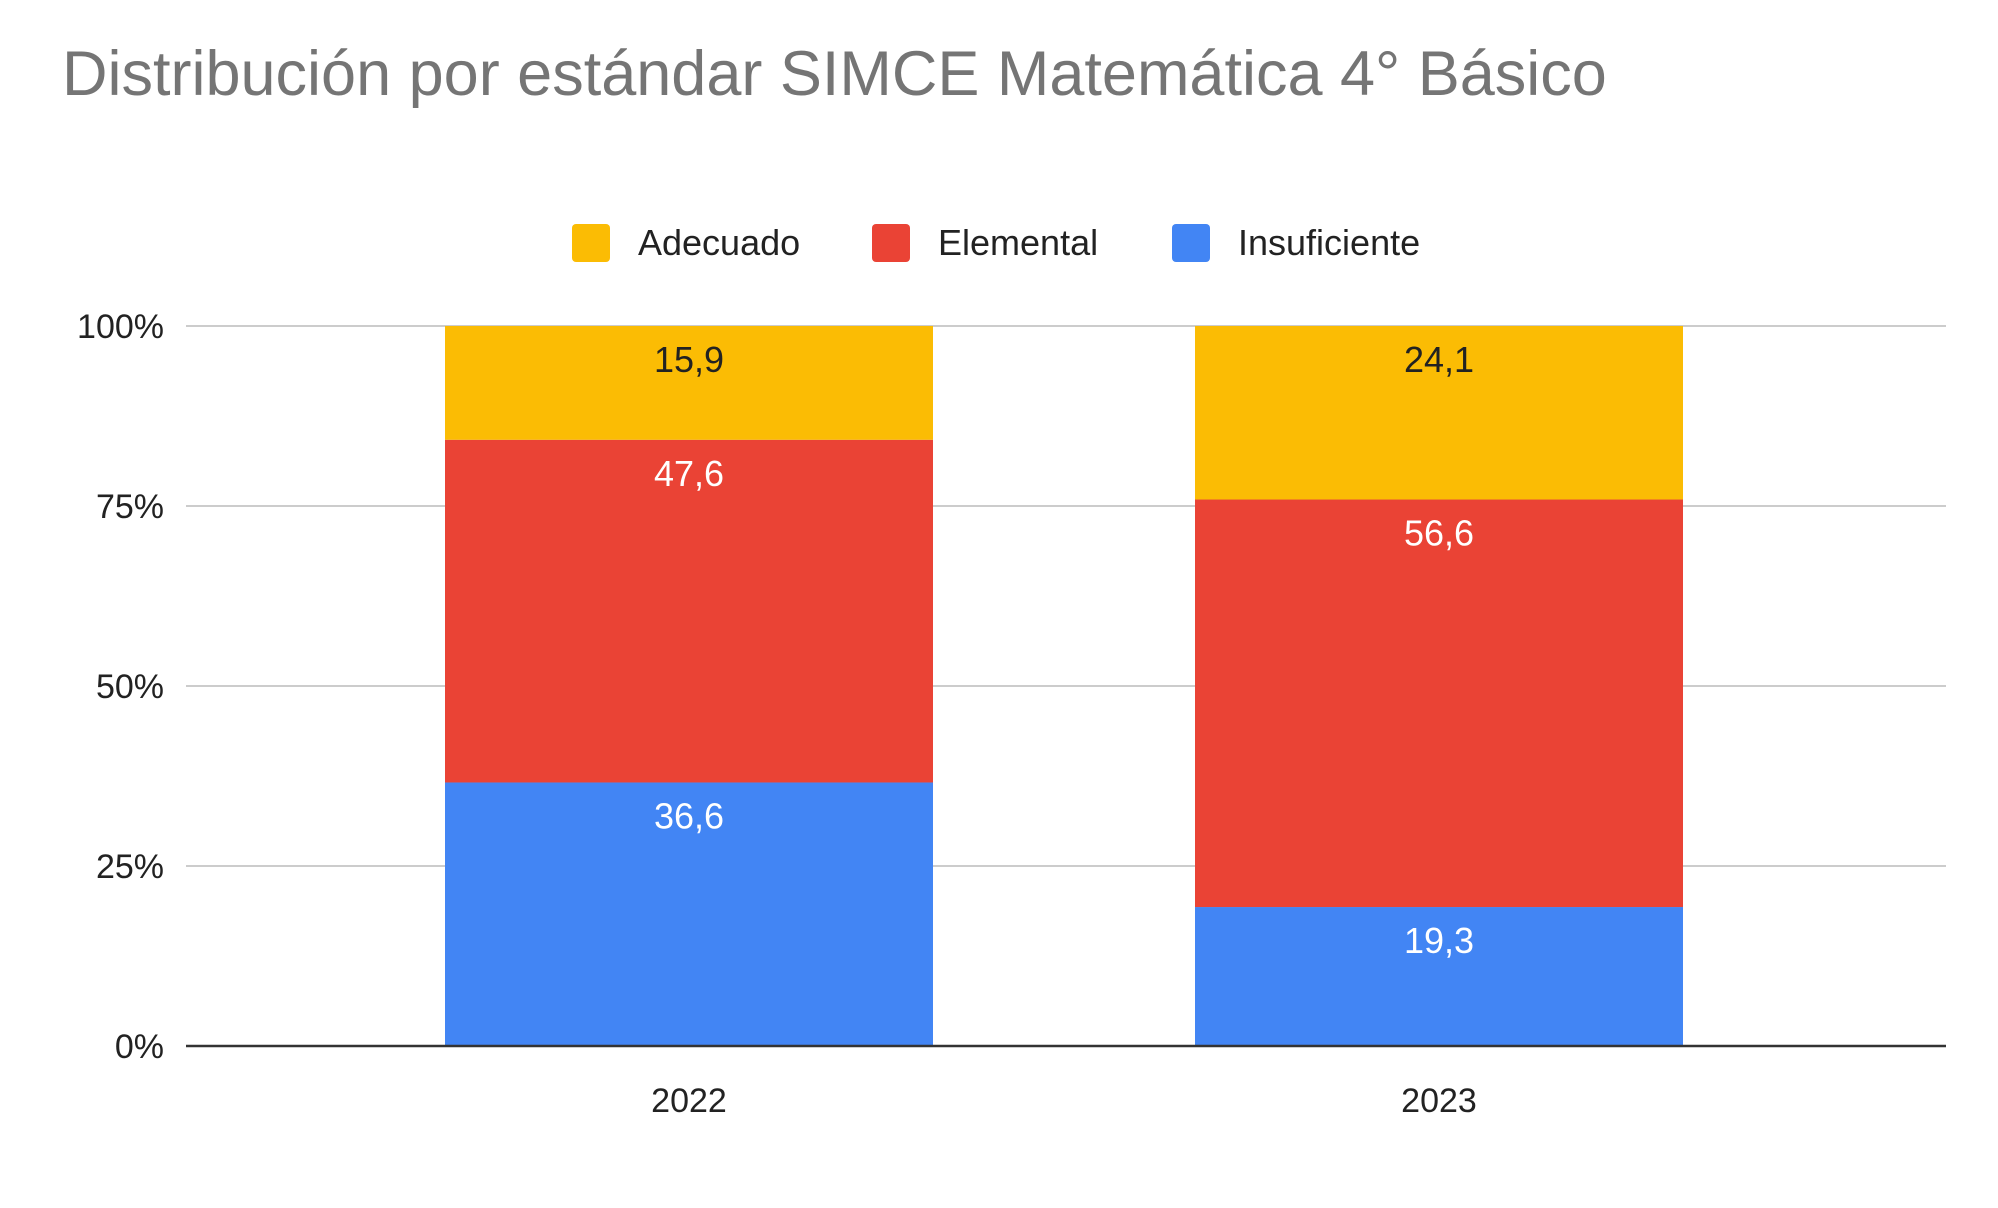 This screenshot has height=1208, width=1998. Describe the element at coordinates (689, 1101) in the screenshot. I see `x-tick-label: 2022` at that location.